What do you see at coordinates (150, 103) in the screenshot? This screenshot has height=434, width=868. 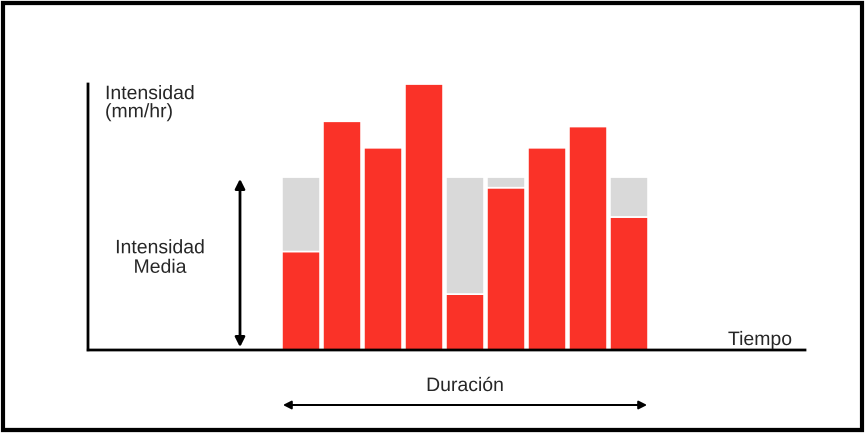 I see `y-axis-title: Intensidad (mm/hr)` at bounding box center [150, 103].